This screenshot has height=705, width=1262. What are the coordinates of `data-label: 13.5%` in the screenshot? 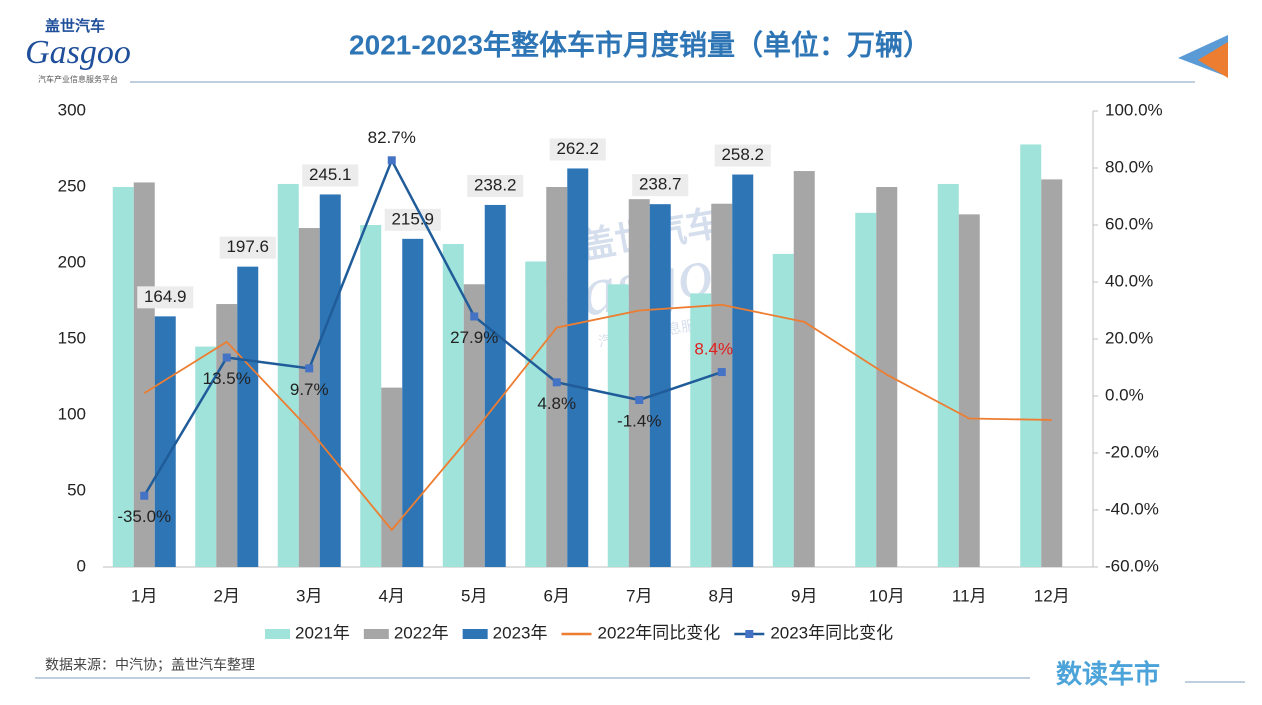 It's located at (227, 378).